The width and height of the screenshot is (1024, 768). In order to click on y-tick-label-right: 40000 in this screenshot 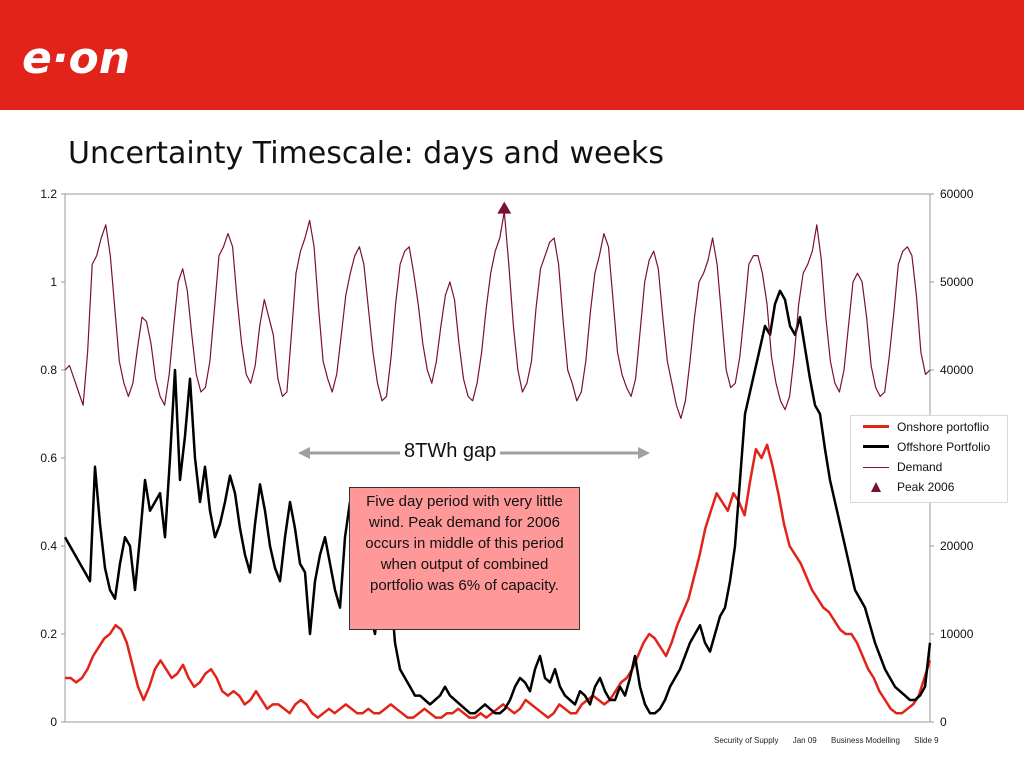, I will do `click(957, 370)`.